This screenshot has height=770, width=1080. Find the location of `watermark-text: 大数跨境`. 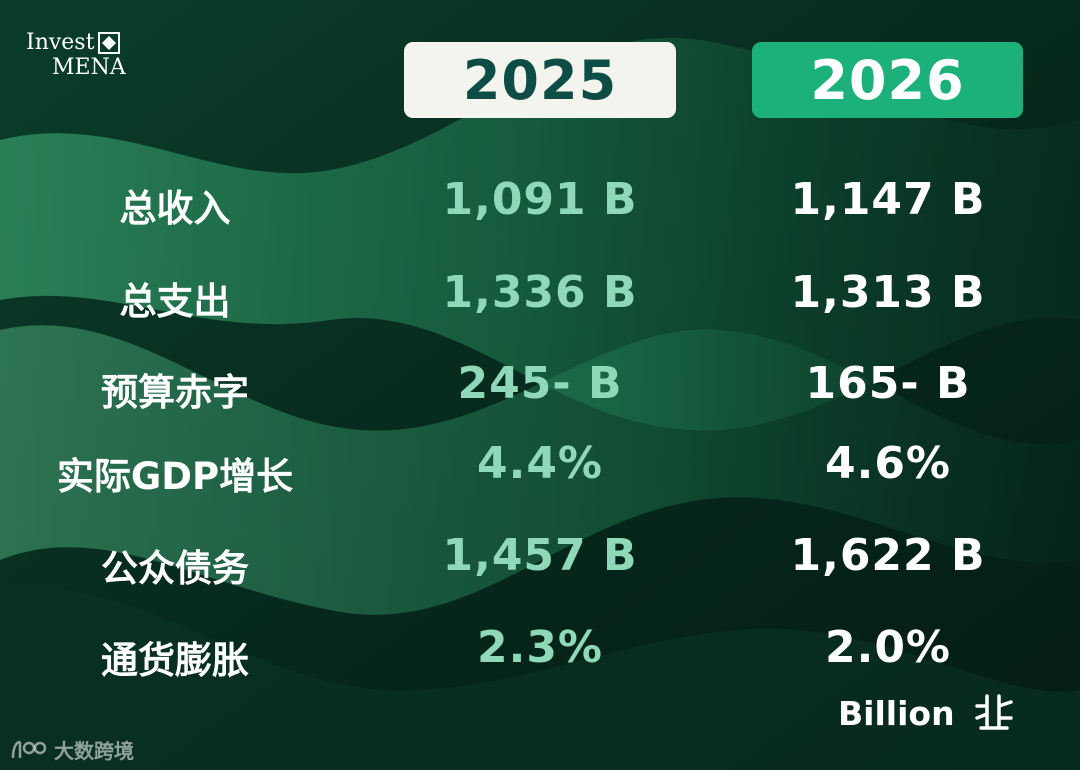

watermark-text: 大数跨境 is located at coordinates (94, 751).